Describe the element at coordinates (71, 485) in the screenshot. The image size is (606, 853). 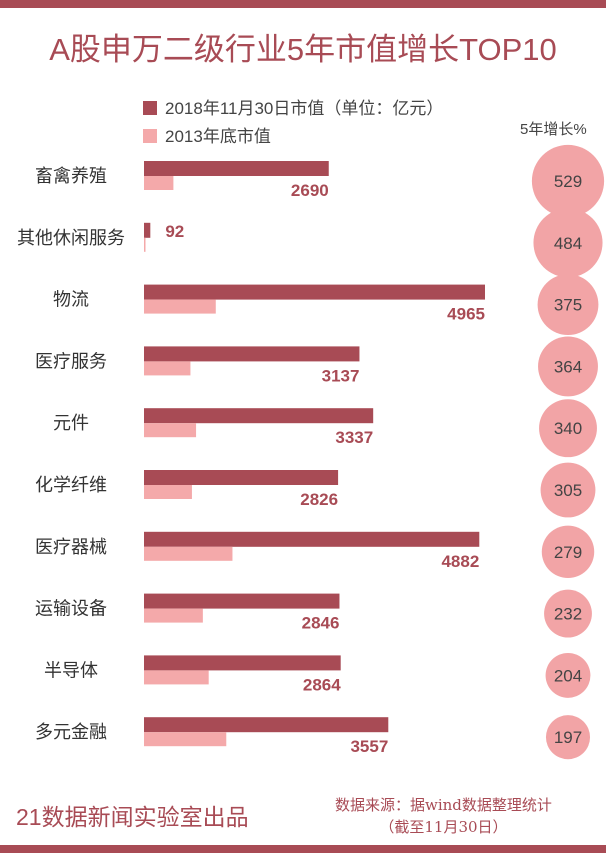
I see `category-label: 化学纤维` at that location.